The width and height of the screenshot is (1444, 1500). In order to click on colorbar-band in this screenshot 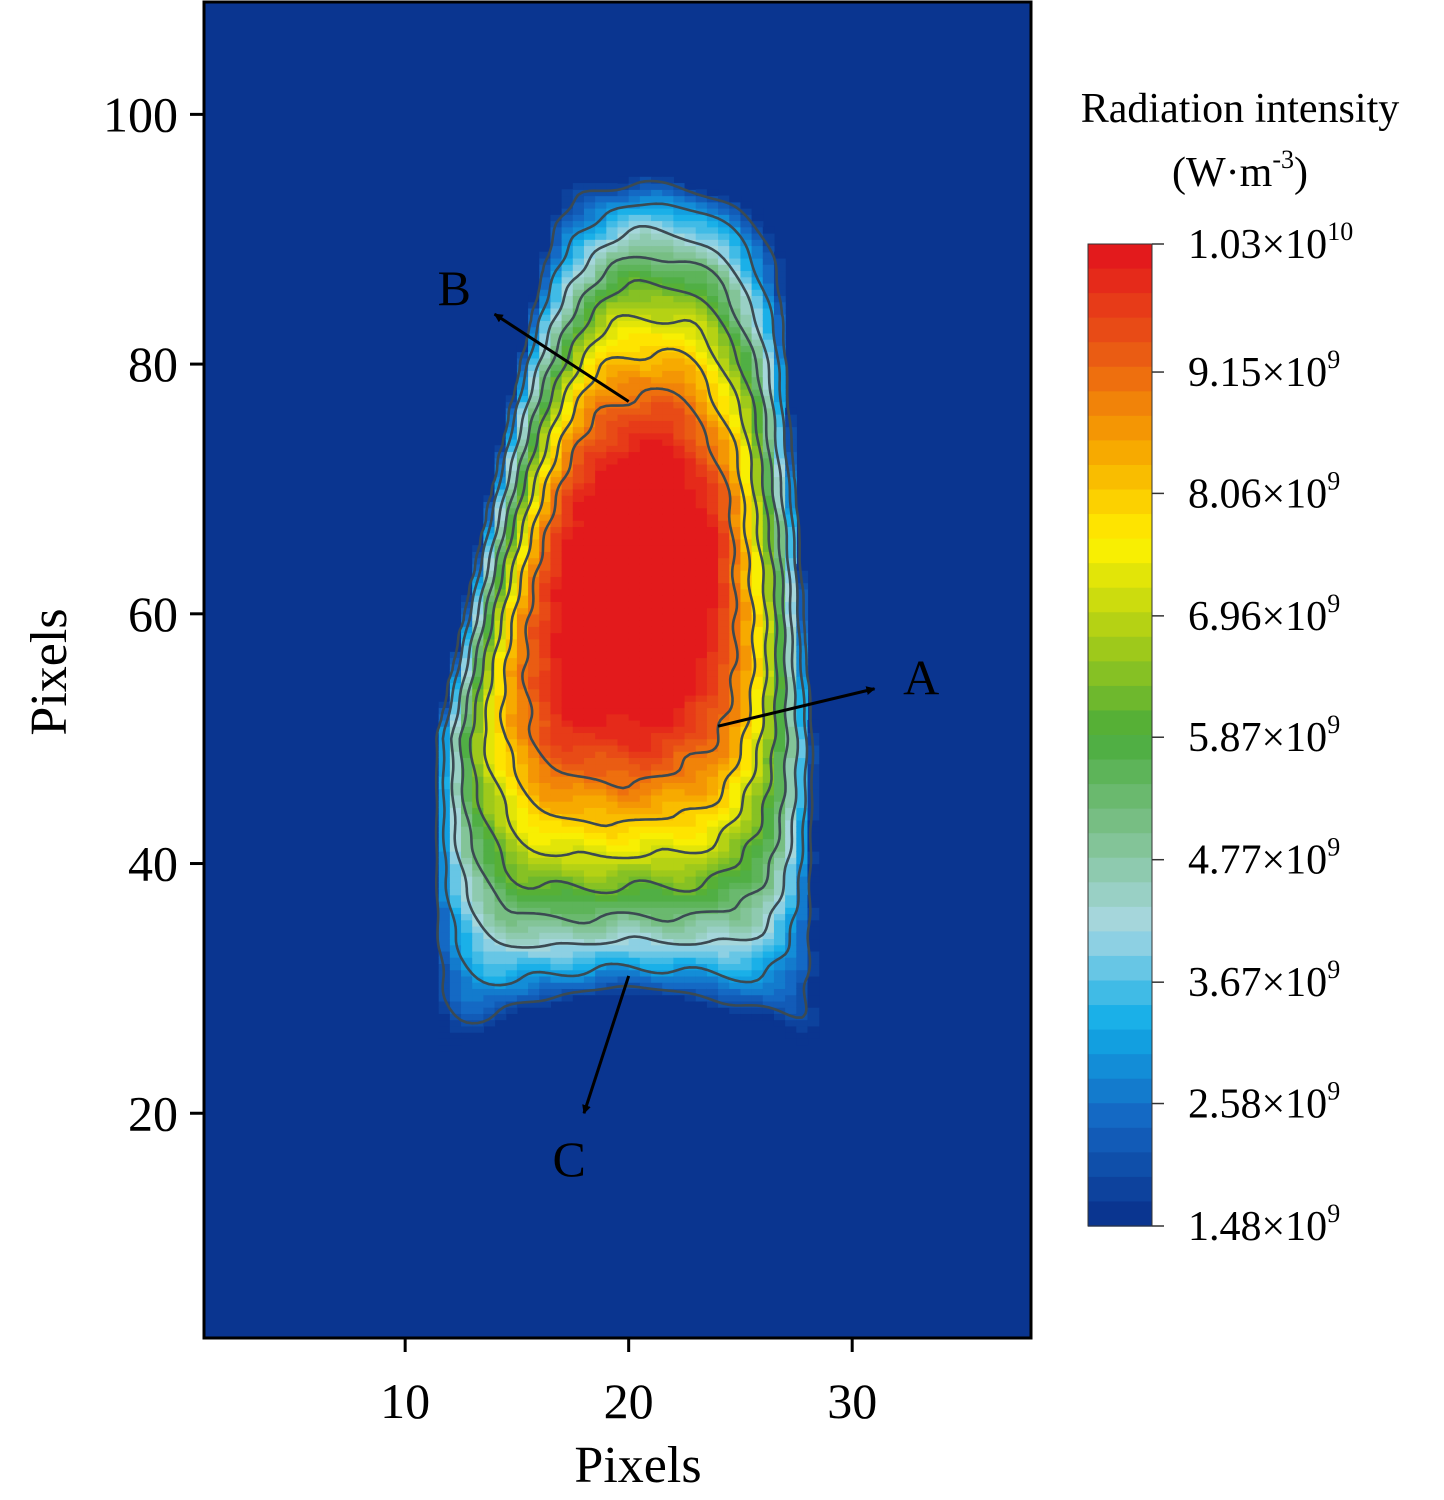, I will do `click(1120, 527)`.